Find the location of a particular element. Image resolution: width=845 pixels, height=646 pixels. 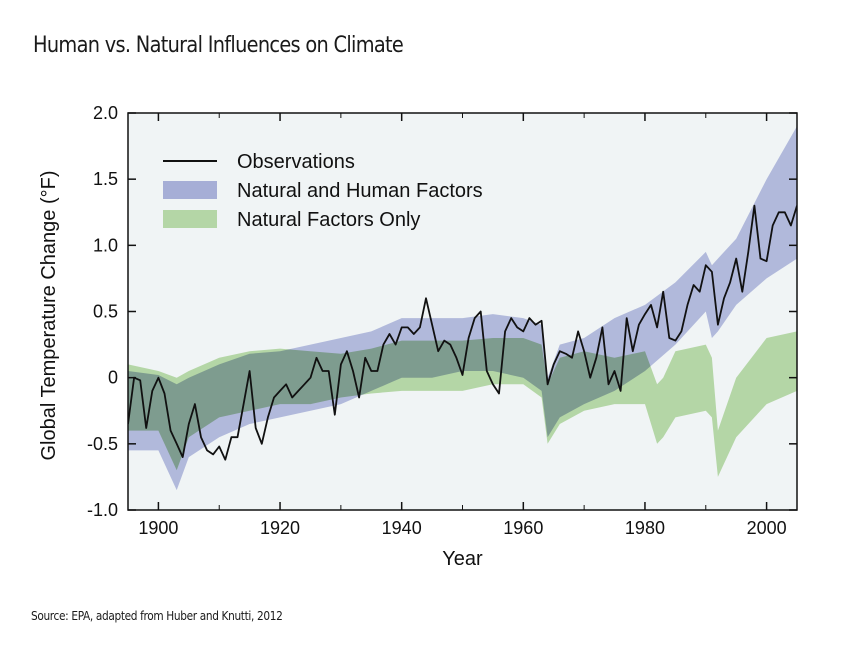

x-axis-label: Year is located at coordinates (462, 559).